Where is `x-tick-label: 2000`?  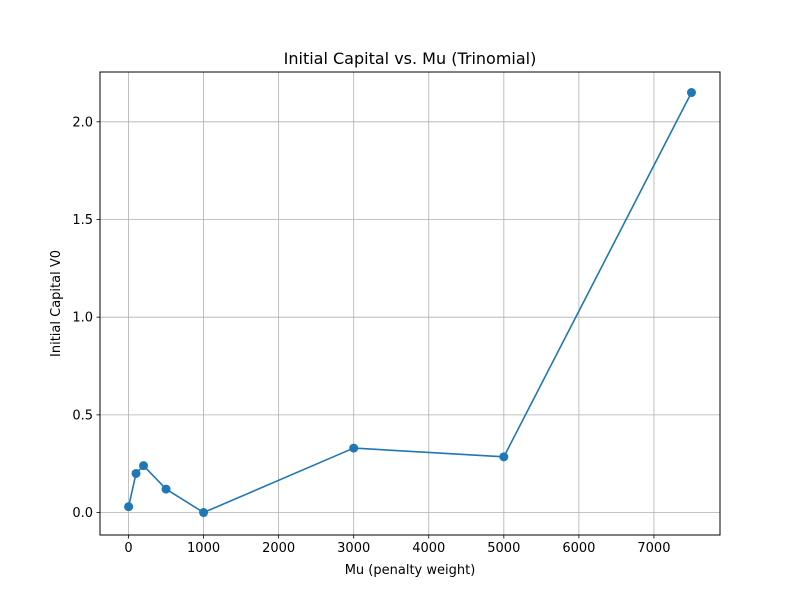
x-tick-label: 2000 is located at coordinates (278, 548).